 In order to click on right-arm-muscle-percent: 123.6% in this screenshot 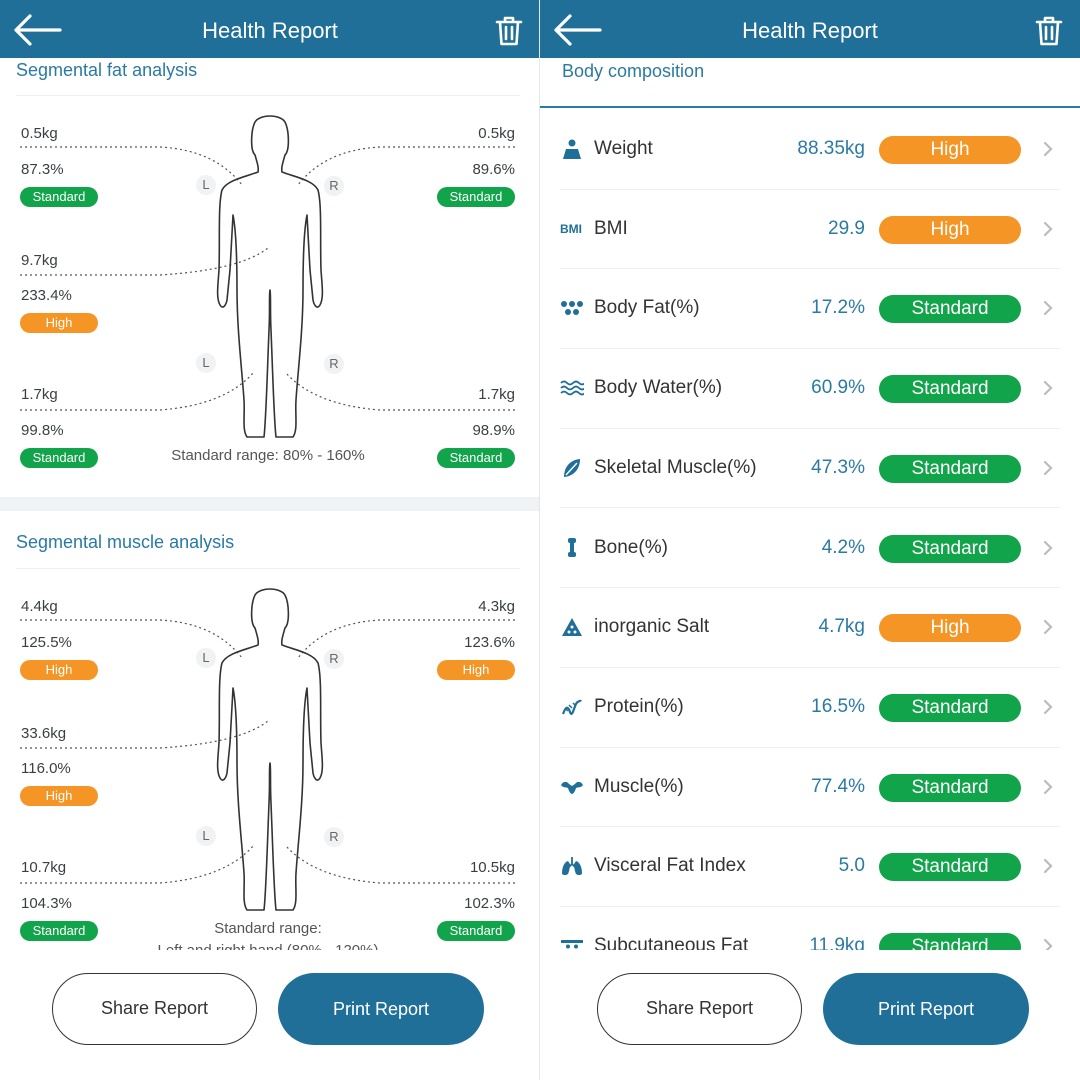, I will do `click(489, 642)`.